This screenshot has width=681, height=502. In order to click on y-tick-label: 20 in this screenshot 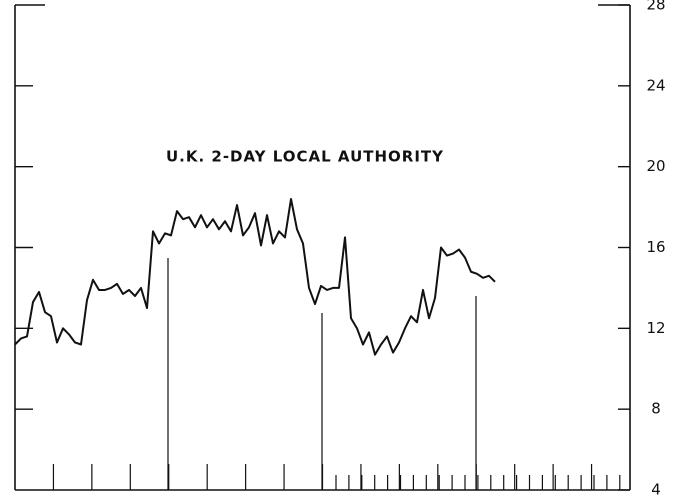, I will do `click(655, 166)`.